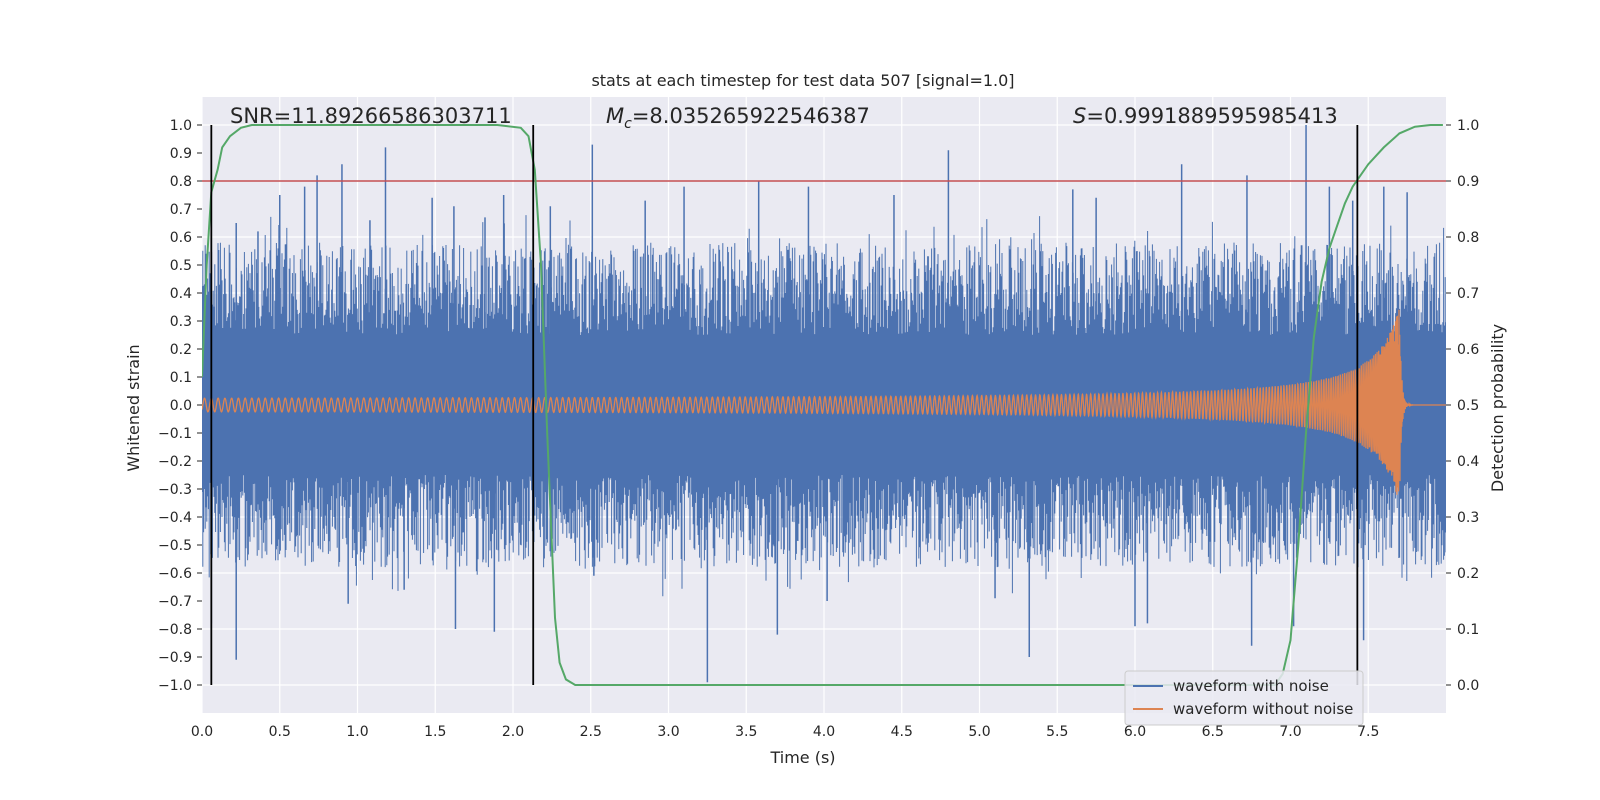  What do you see at coordinates (175, 462) in the screenshot?
I see `y-tick-label: −0.2` at bounding box center [175, 462].